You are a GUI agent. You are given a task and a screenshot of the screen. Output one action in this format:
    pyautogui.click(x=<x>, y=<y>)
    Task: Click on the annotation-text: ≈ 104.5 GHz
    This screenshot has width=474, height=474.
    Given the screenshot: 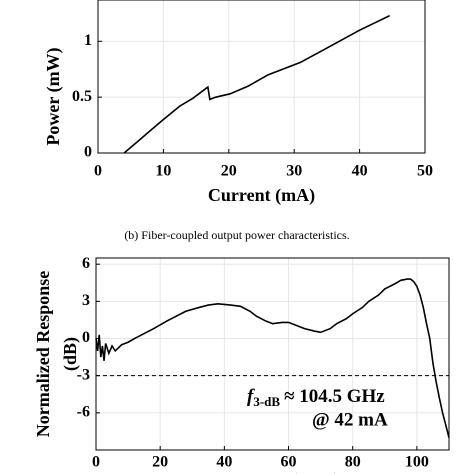 What is the action you would take?
    pyautogui.click(x=334, y=396)
    